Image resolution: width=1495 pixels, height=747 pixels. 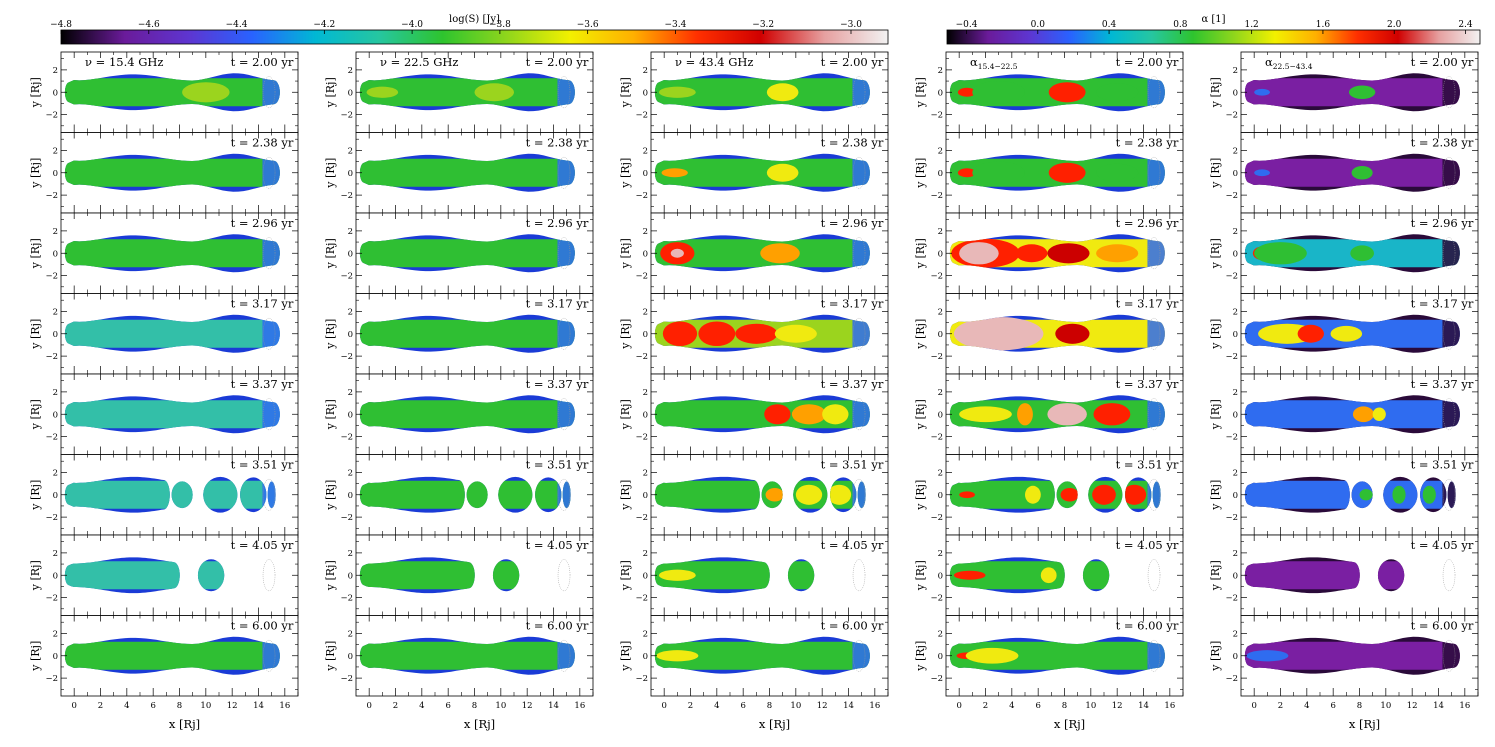 I want to click on panel-nu-15-row-3: −2 0 2 y [Rj] t = 3.17 yr, so click(x=164, y=334).